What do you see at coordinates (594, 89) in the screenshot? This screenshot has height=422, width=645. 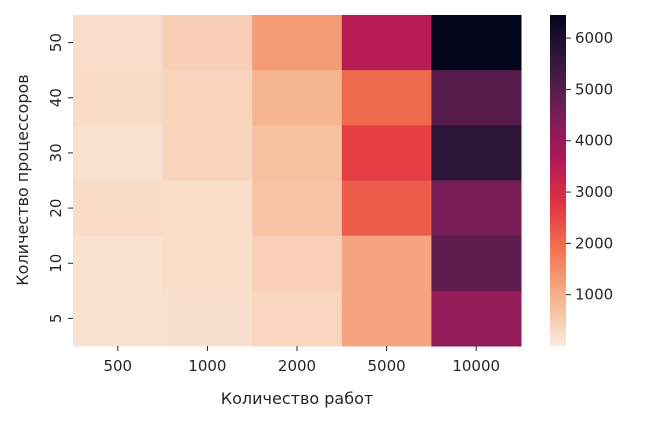 I see `colorbar-tick-label: 5000` at bounding box center [594, 89].